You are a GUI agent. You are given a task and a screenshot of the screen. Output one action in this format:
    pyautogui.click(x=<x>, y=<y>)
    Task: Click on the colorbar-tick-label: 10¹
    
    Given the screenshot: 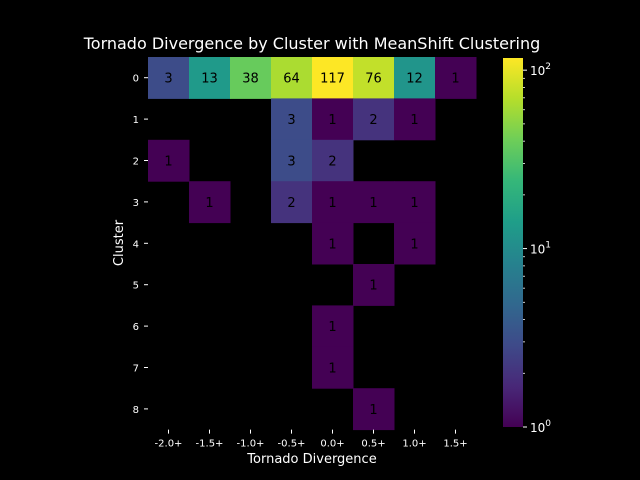 What is the action you would take?
    pyautogui.click(x=540, y=249)
    